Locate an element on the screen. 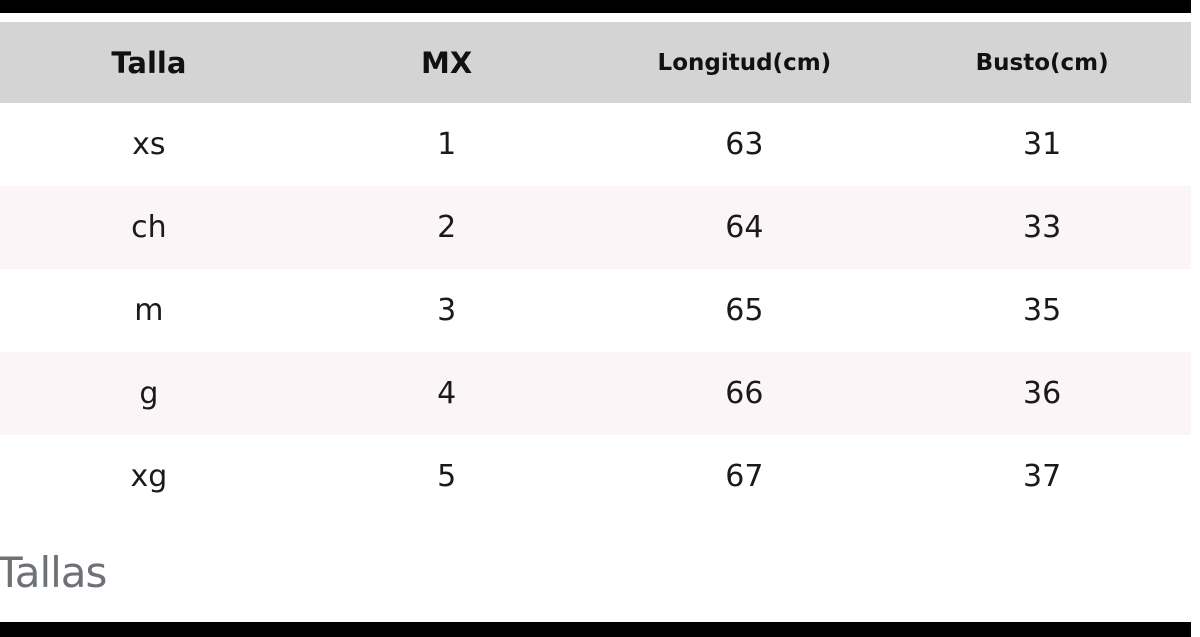 The width and height of the screenshot is (1200, 637). cell-talla: g is located at coordinates (149, 393).